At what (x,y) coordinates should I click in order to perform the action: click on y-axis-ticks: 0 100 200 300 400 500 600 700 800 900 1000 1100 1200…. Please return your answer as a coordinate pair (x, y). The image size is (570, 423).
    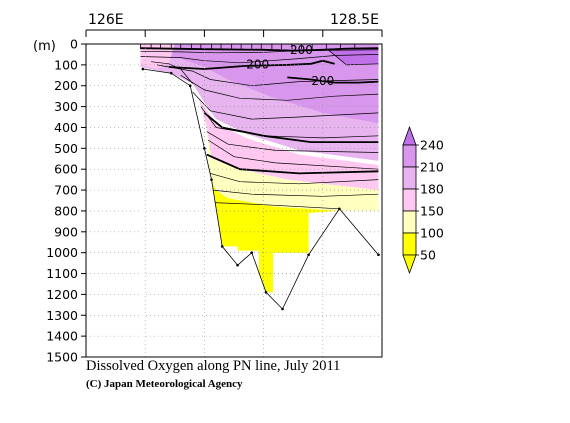
    Looking at the image, I should click on (66, 201).